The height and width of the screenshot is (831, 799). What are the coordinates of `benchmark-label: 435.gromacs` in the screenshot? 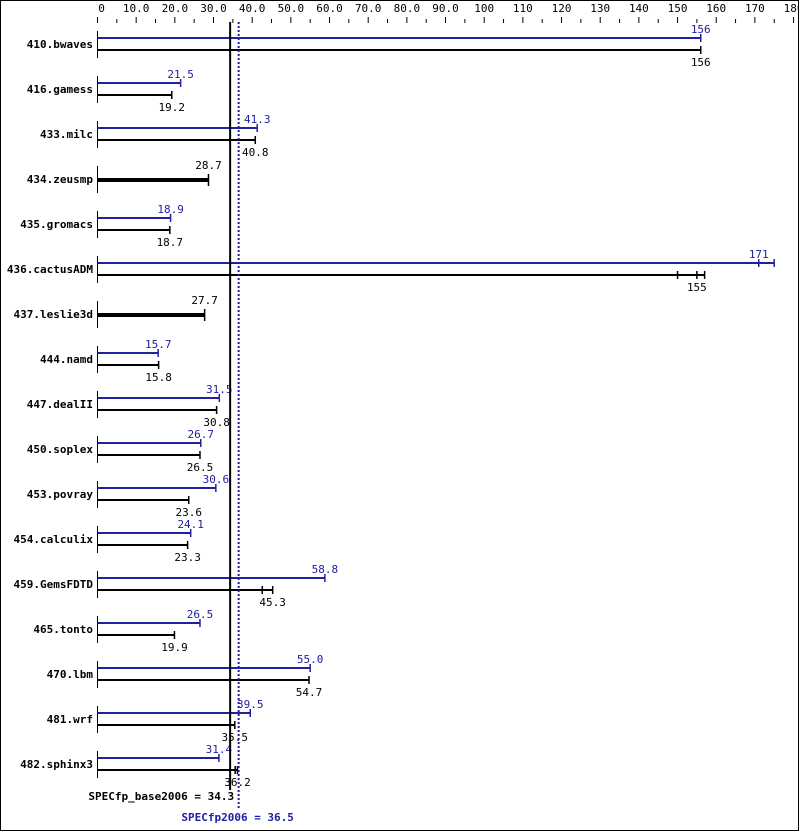 It's located at (56, 224).